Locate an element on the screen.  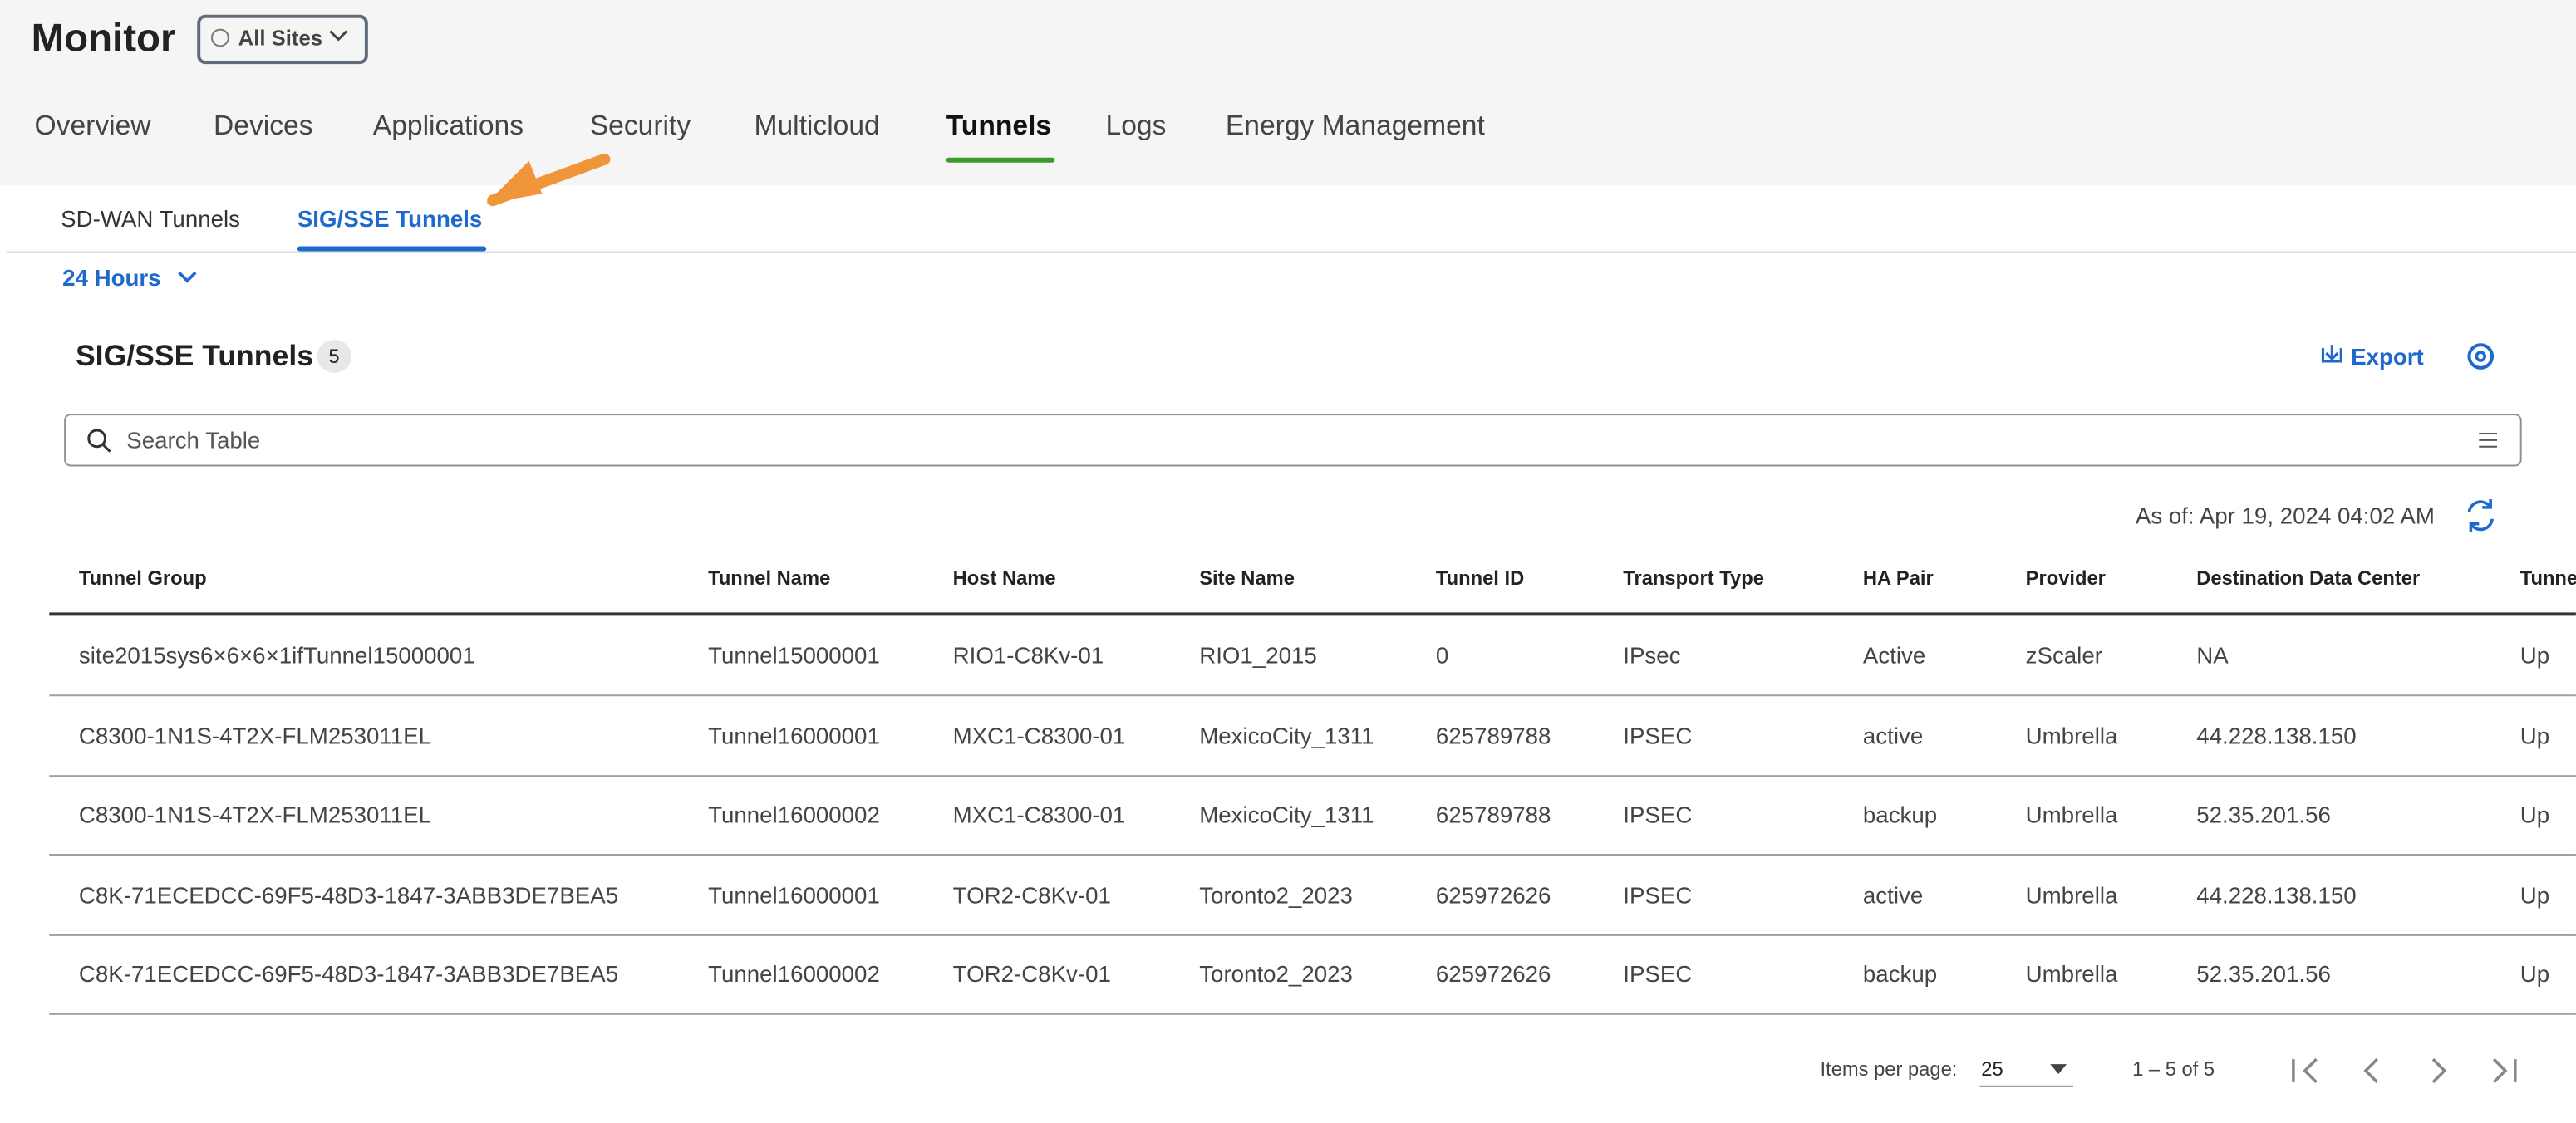
cell: NA is located at coordinates (2212, 655).